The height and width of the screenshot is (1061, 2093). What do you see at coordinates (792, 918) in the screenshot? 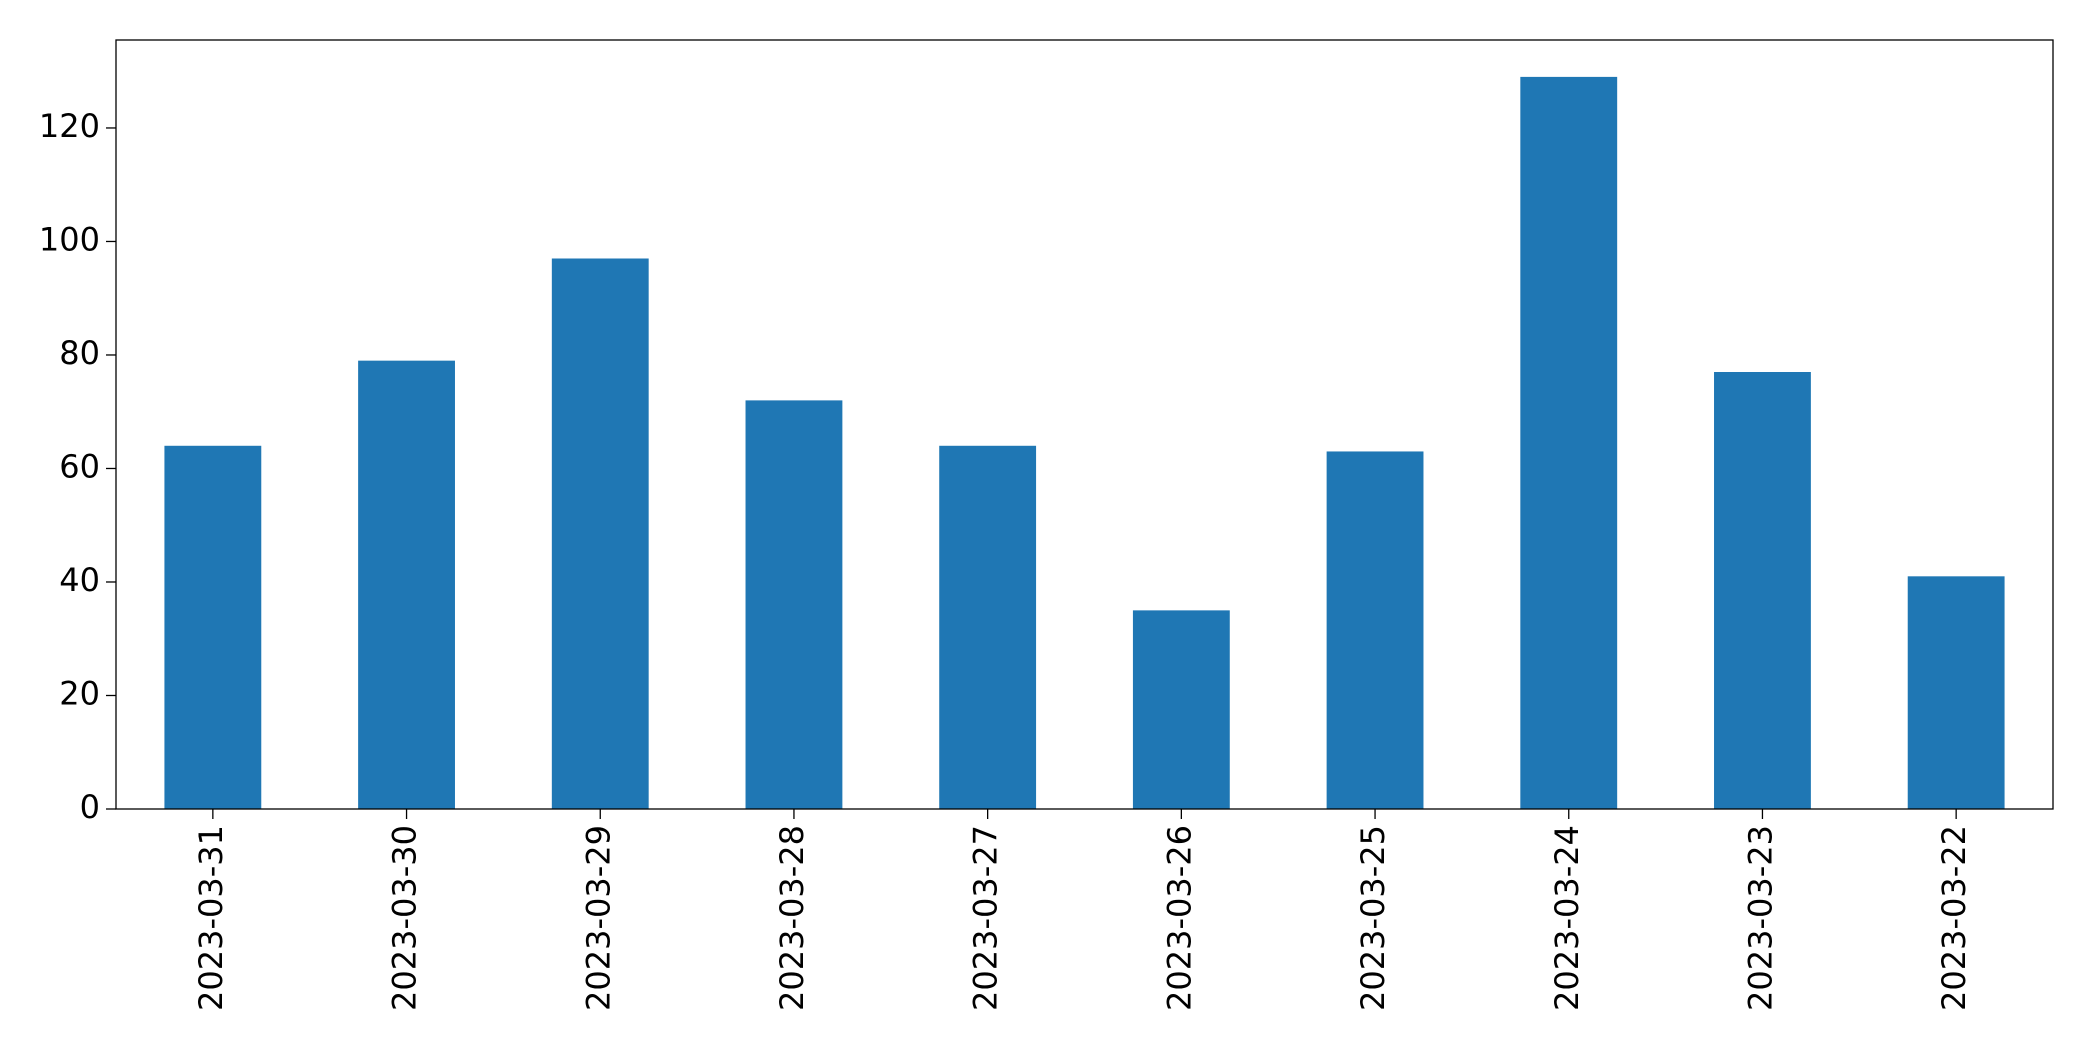
I see `x-tick-label: 2023-03-28` at bounding box center [792, 918].